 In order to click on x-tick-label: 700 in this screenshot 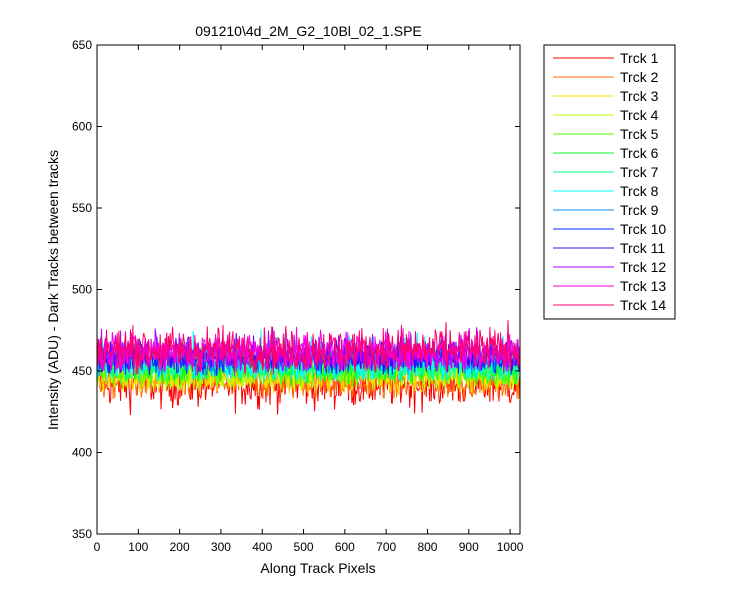, I will do `click(386, 547)`.